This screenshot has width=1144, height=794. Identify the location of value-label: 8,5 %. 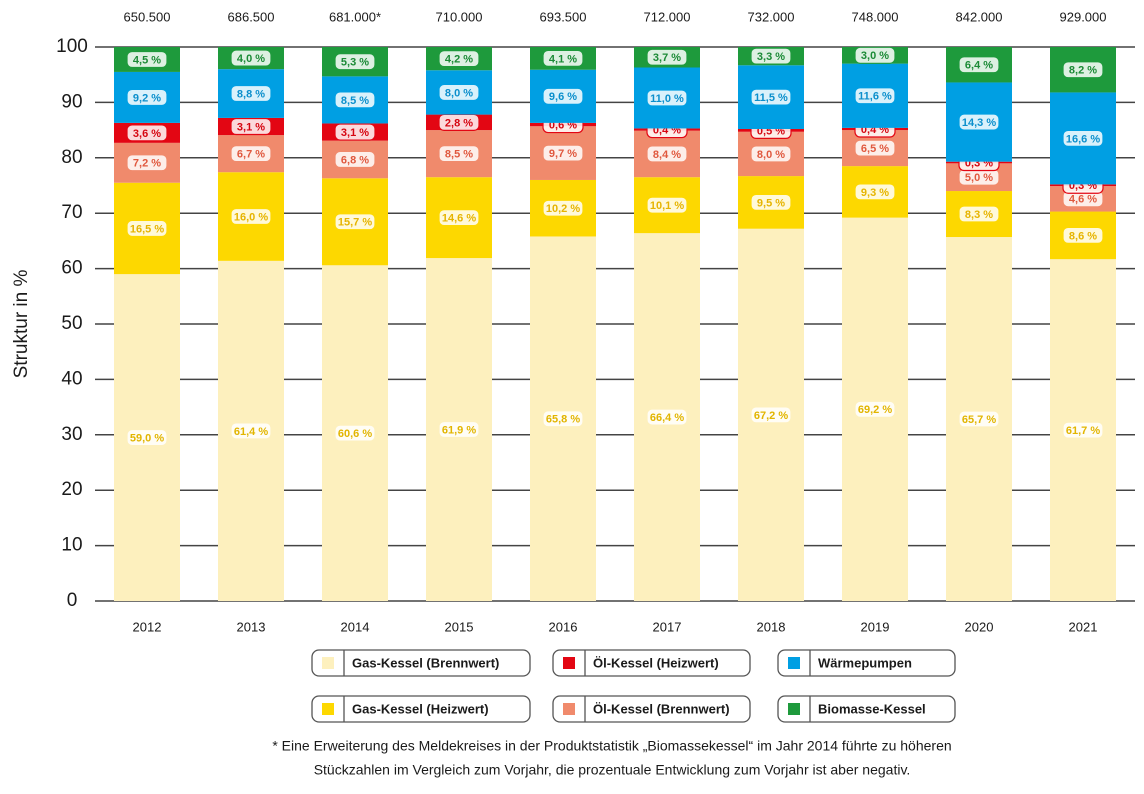
(355, 101).